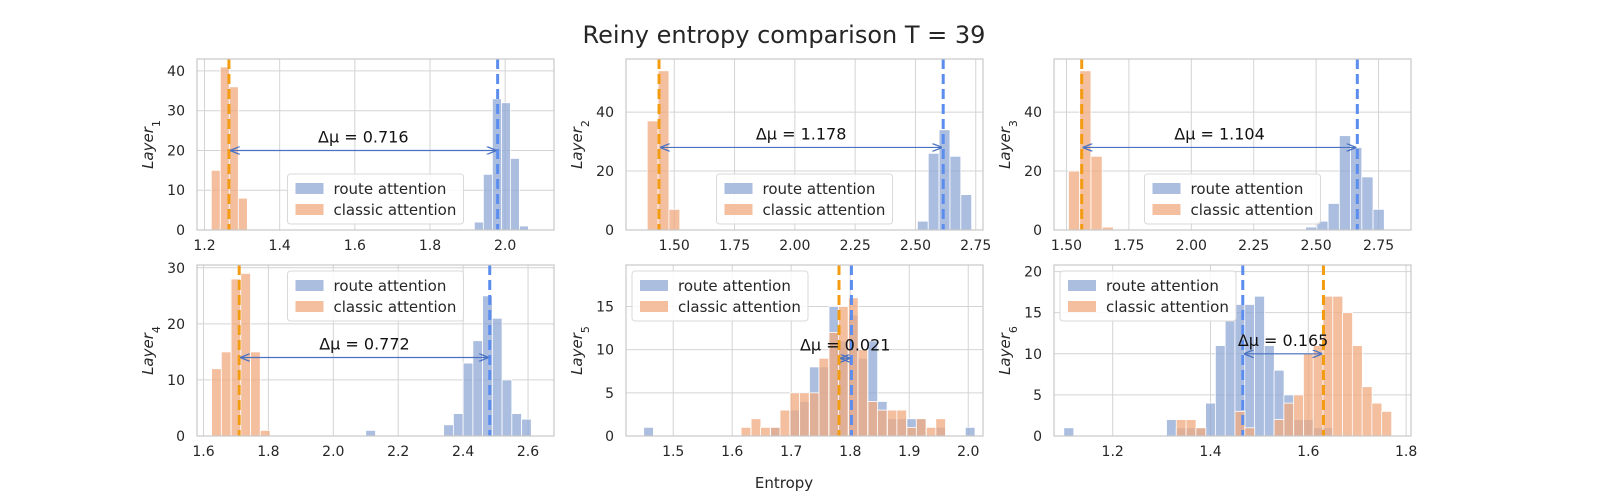 The width and height of the screenshot is (1600, 500). Describe the element at coordinates (1013, 123) in the screenshot. I see `y-axis-label-subscript: 3` at that location.